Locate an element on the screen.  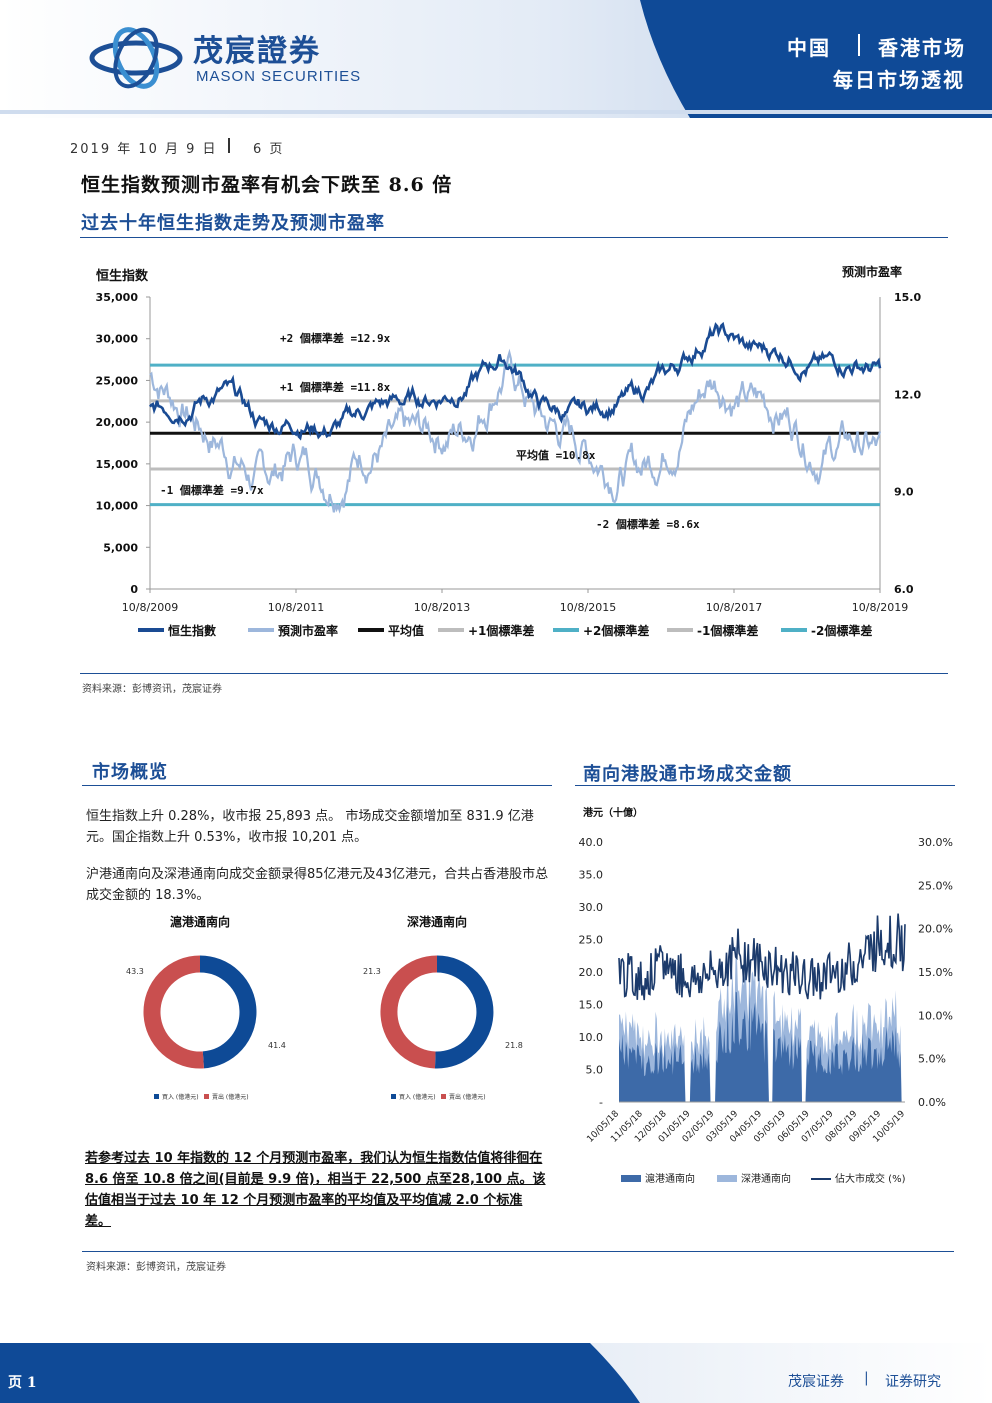
chart2-right-tick: 0.0% is located at coordinates (932, 1102).